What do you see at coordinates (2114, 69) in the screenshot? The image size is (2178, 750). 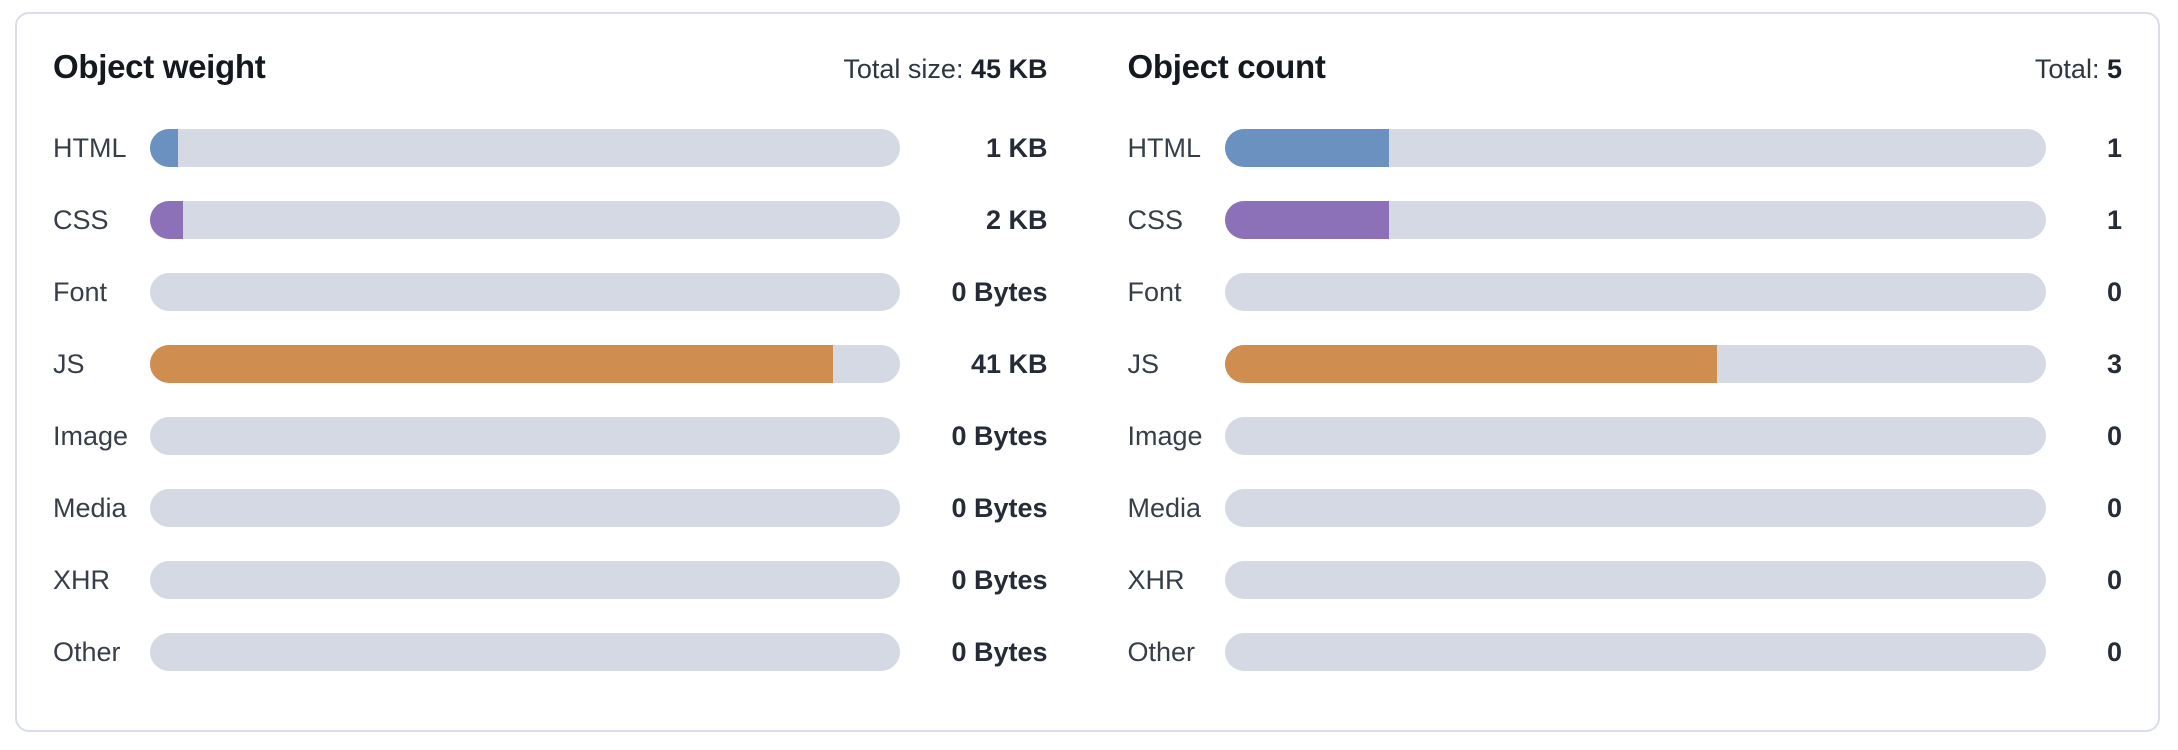 I see `total-value: 5` at bounding box center [2114, 69].